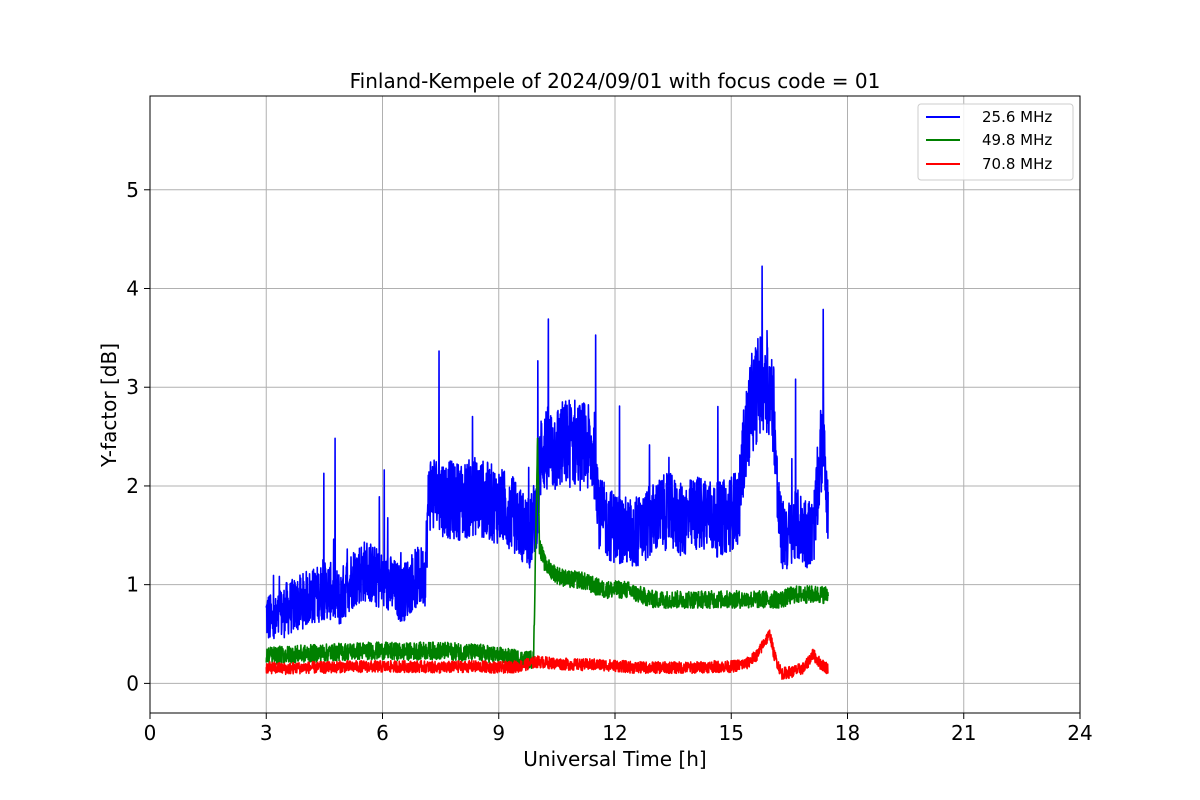 The height and width of the screenshot is (800, 1200). Describe the element at coordinates (1017, 164) in the screenshot. I see `legend-label-70-8-mhz: 70.8 MHz` at that location.